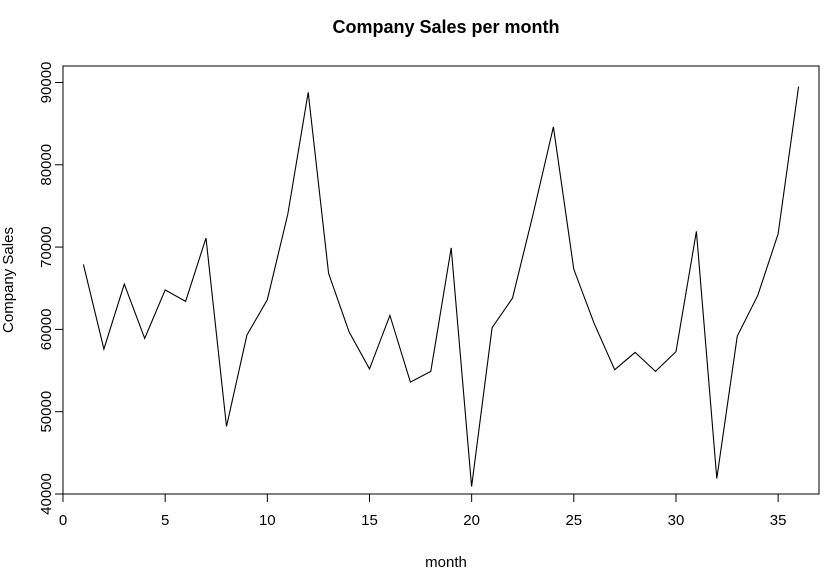 Image resolution: width=832 pixels, height=572 pixels. What do you see at coordinates (471, 520) in the screenshot?
I see `x-tick-label: 20` at bounding box center [471, 520].